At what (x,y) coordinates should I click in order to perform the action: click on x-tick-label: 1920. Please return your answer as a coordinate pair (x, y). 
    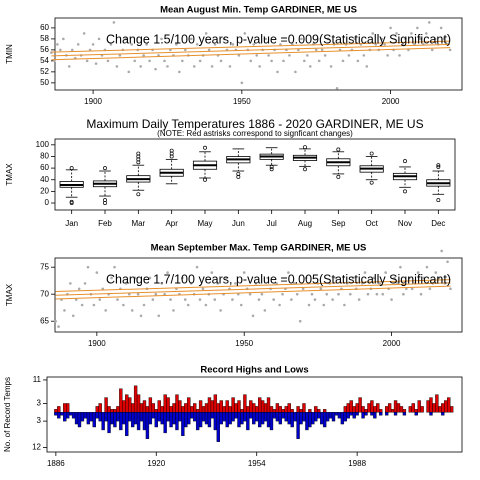
    Looking at the image, I should click on (156, 463).